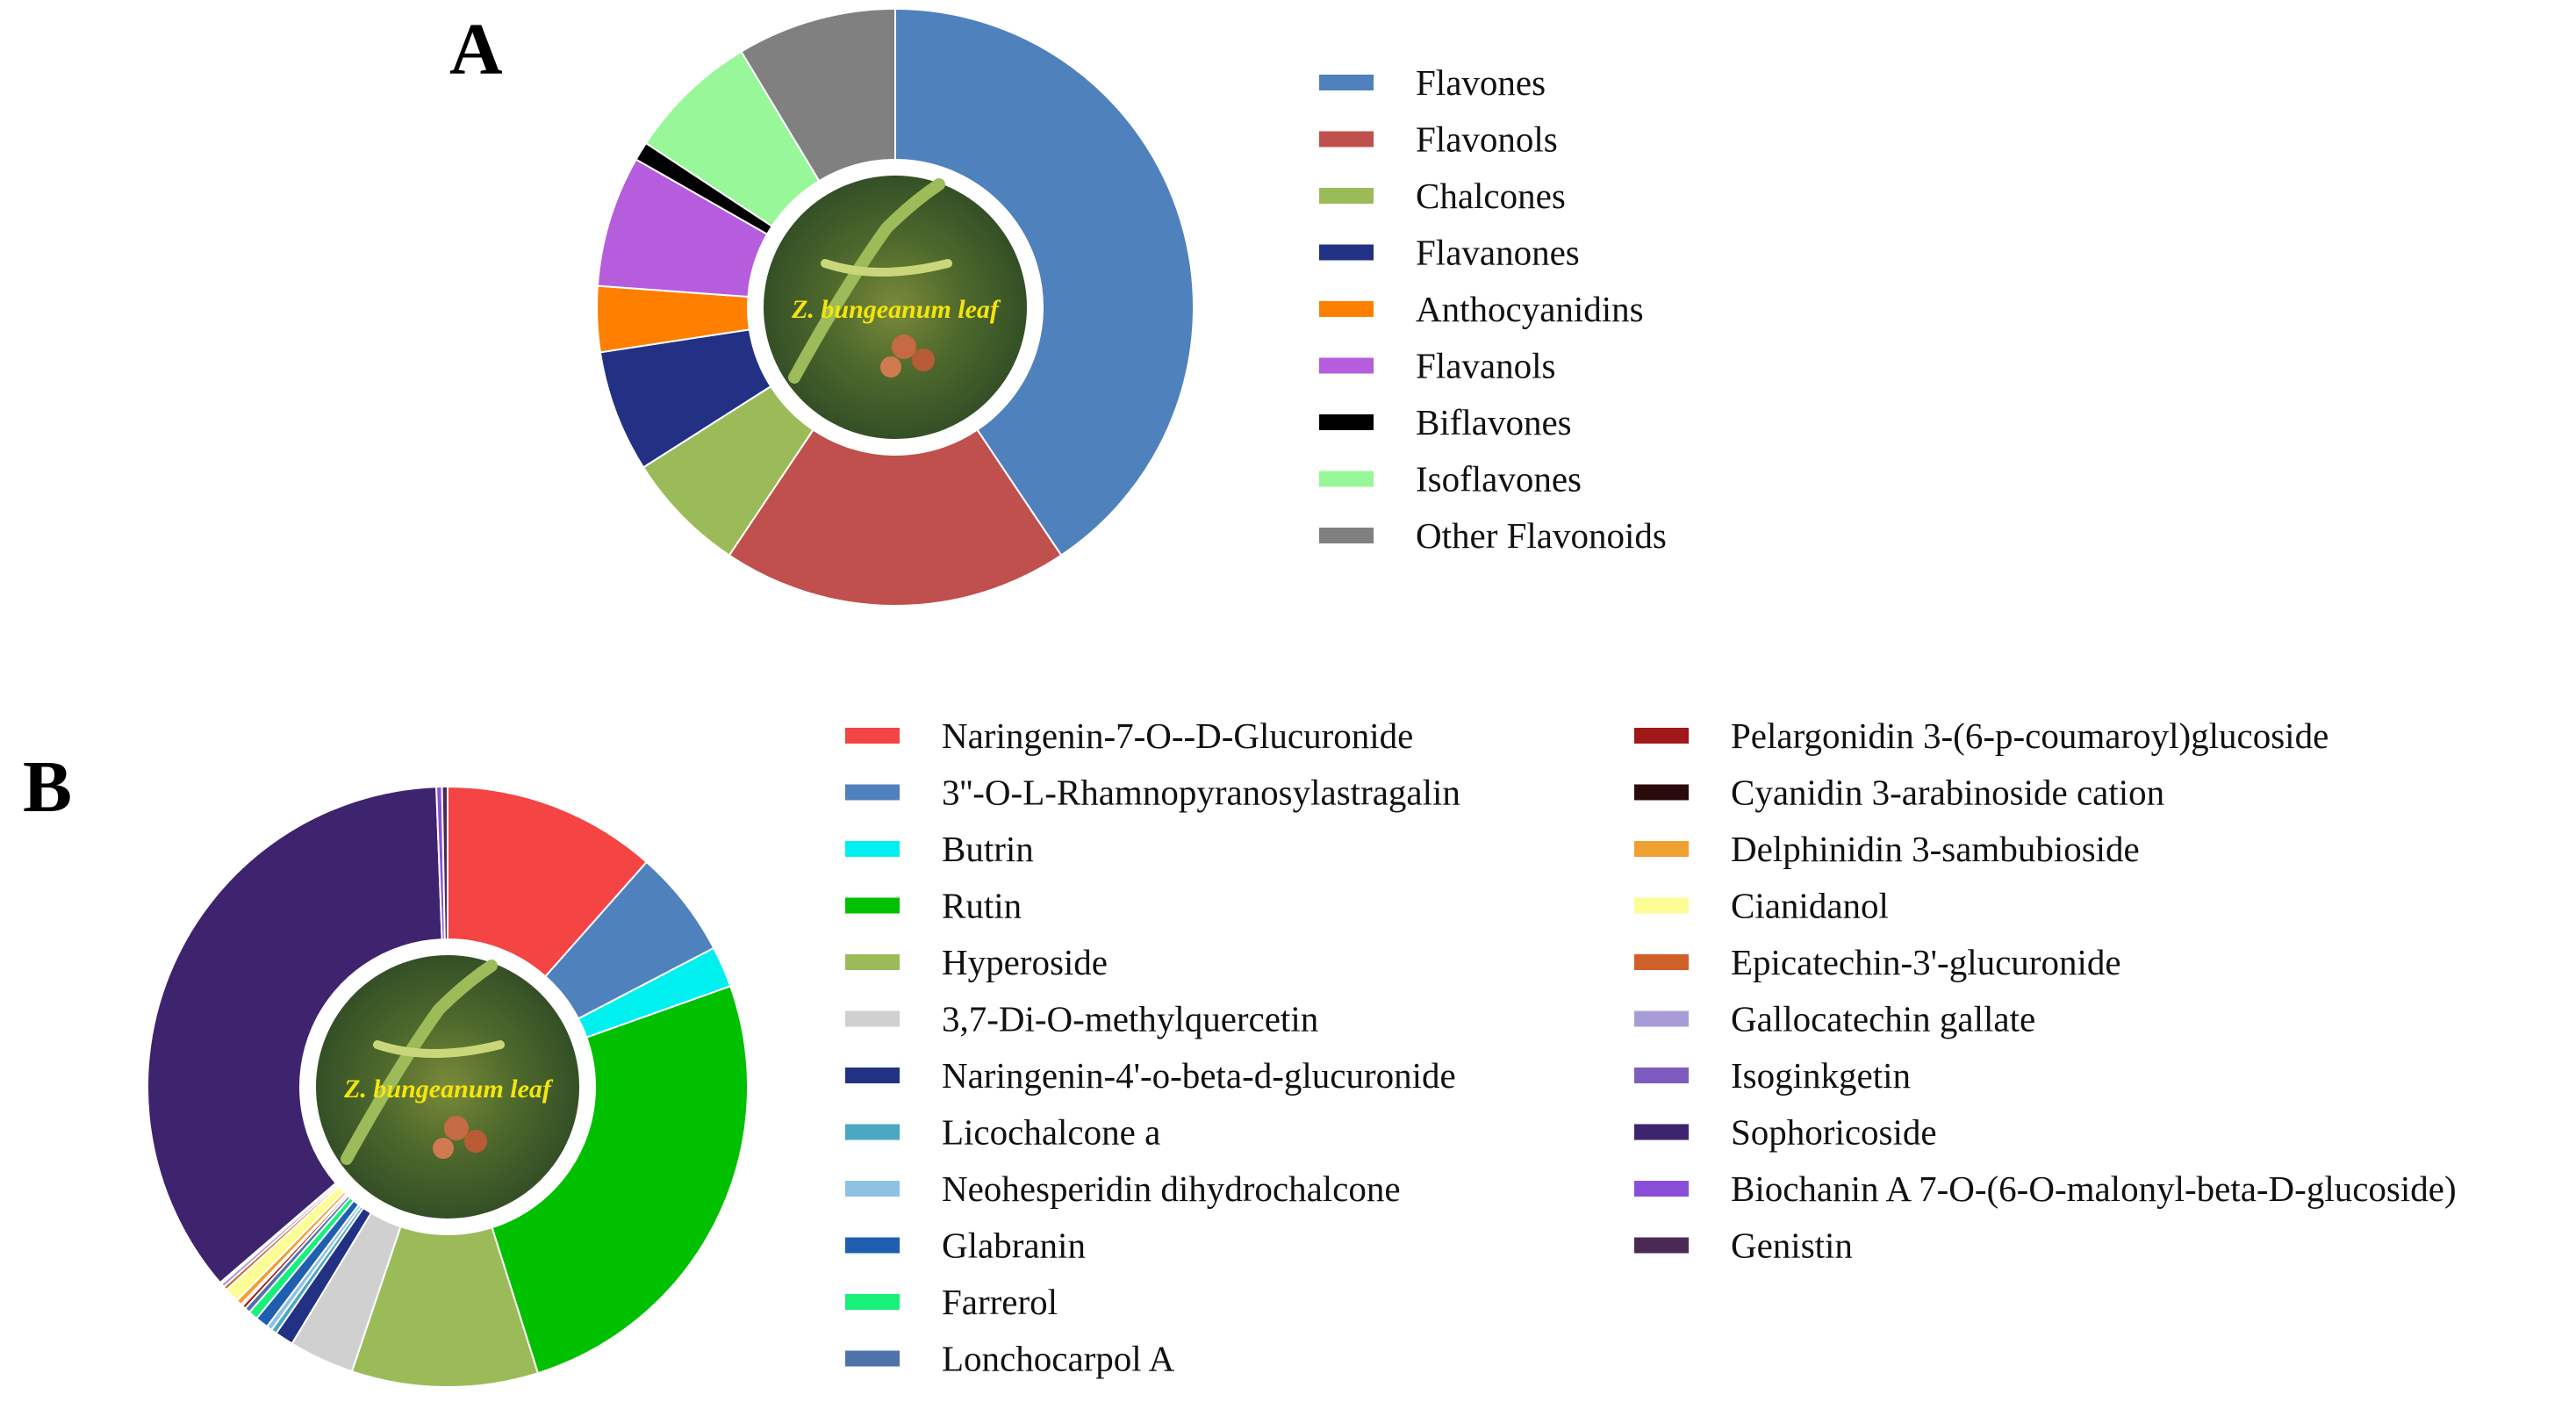  What do you see at coordinates (1661, 962) in the screenshot?
I see `legend-swatch-b-epicatechin-3-glucuronide` at bounding box center [1661, 962].